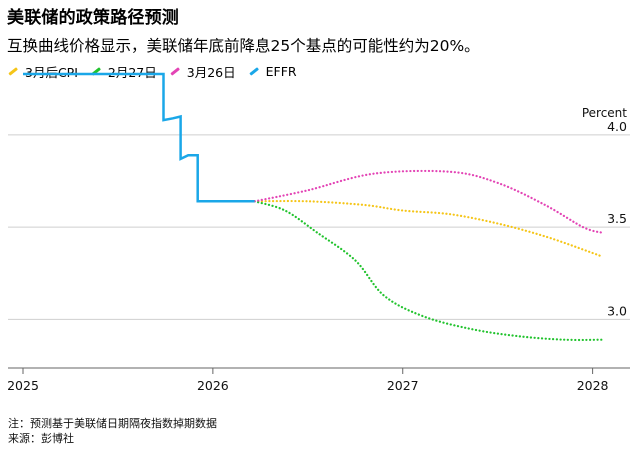 The height and width of the screenshot is (452, 640). Describe the element at coordinates (51, 72) in the screenshot. I see `legend-label-cpi: 3月后CPI` at that location.